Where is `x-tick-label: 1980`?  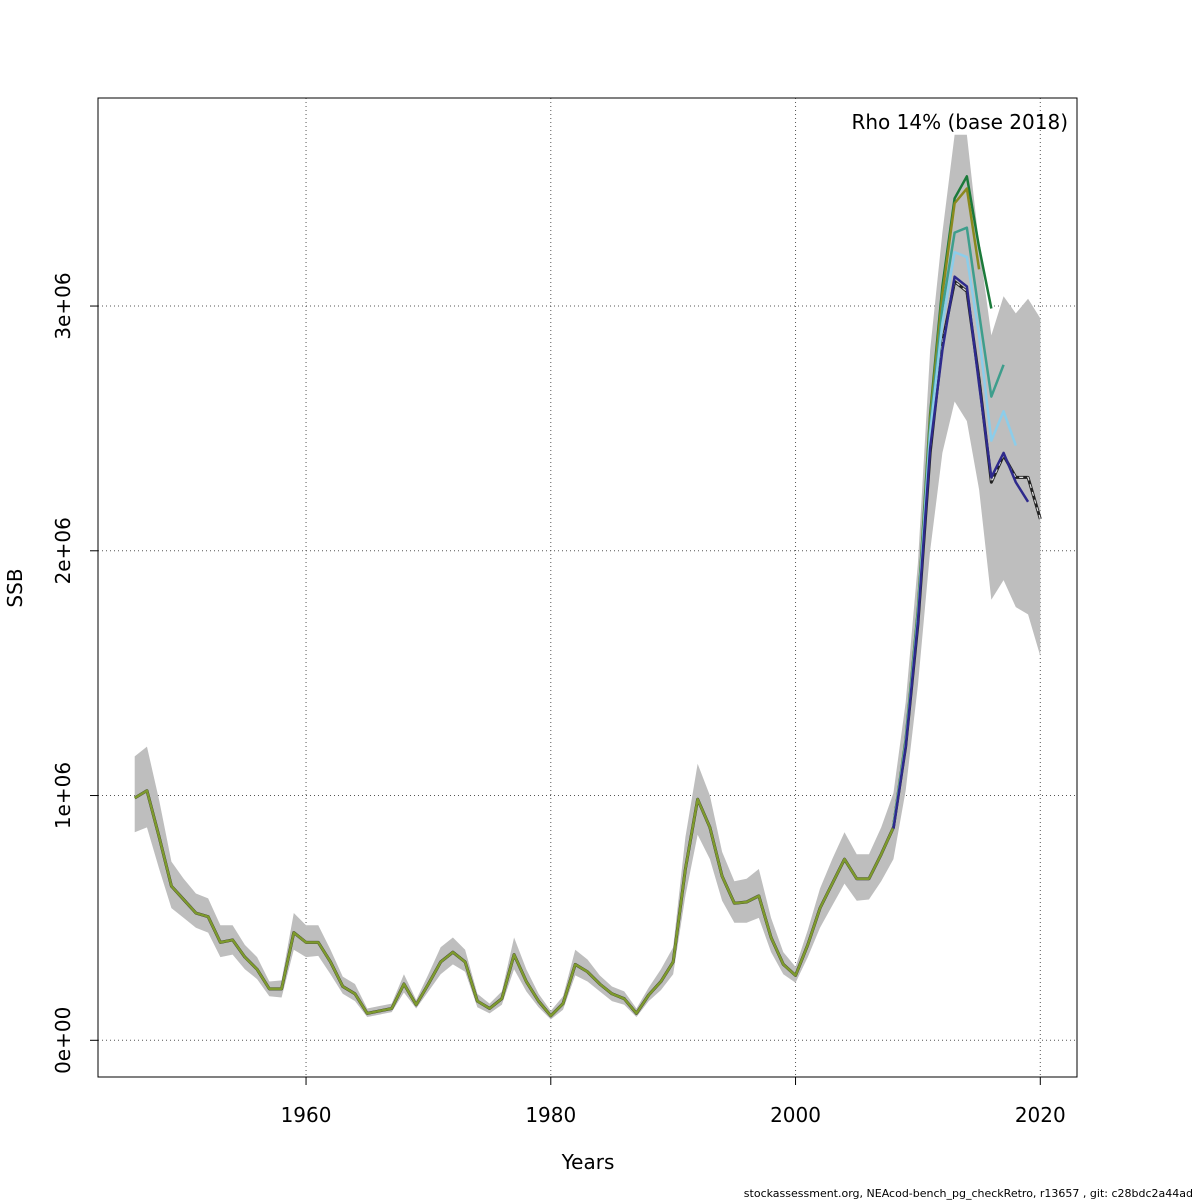
x-tick-label: 1980 is located at coordinates (550, 1115).